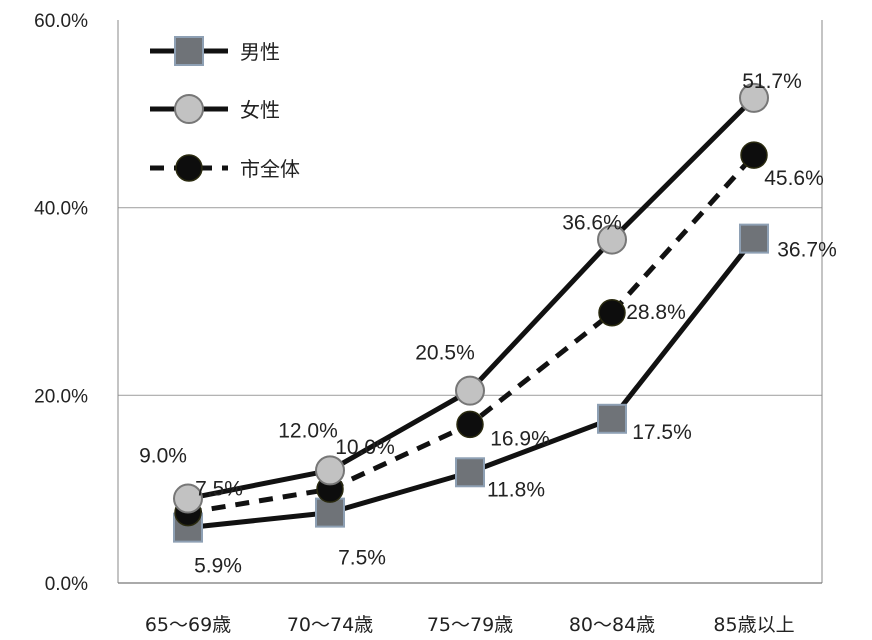  I want to click on legend-label-total: 市全体, so click(270, 169).